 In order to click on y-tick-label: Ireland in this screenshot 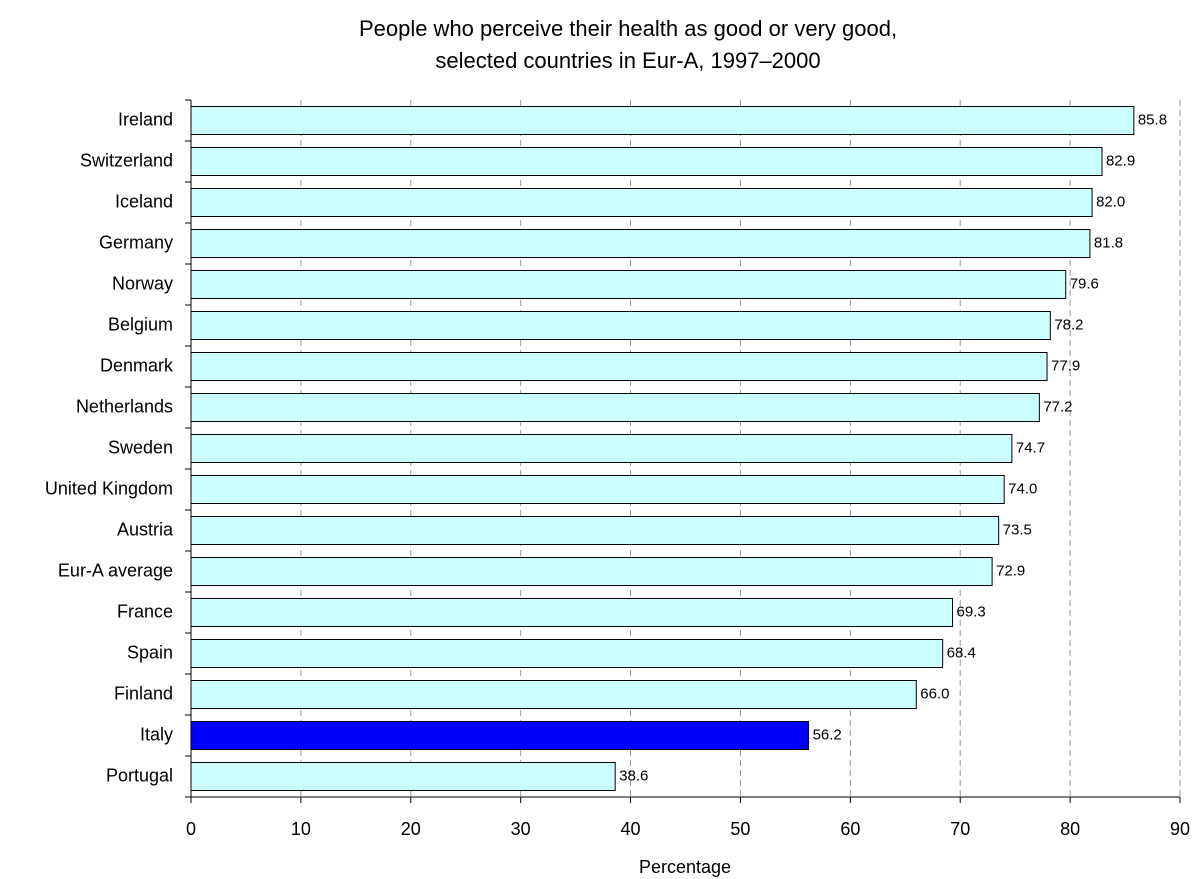, I will do `click(145, 119)`.